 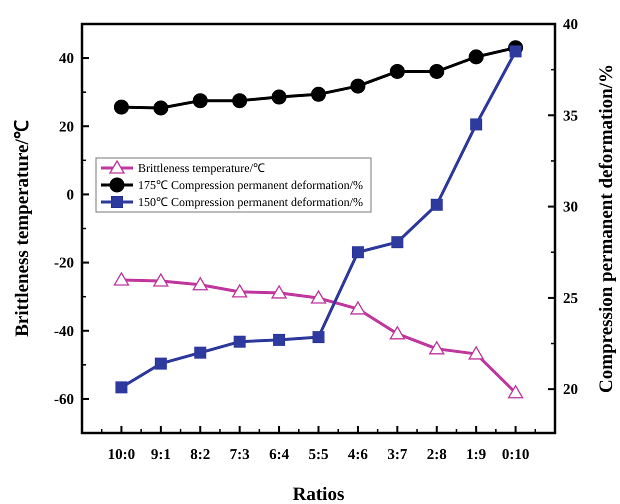 What do you see at coordinates (570, 208) in the screenshot?
I see `y2-tick-label: 30` at bounding box center [570, 208].